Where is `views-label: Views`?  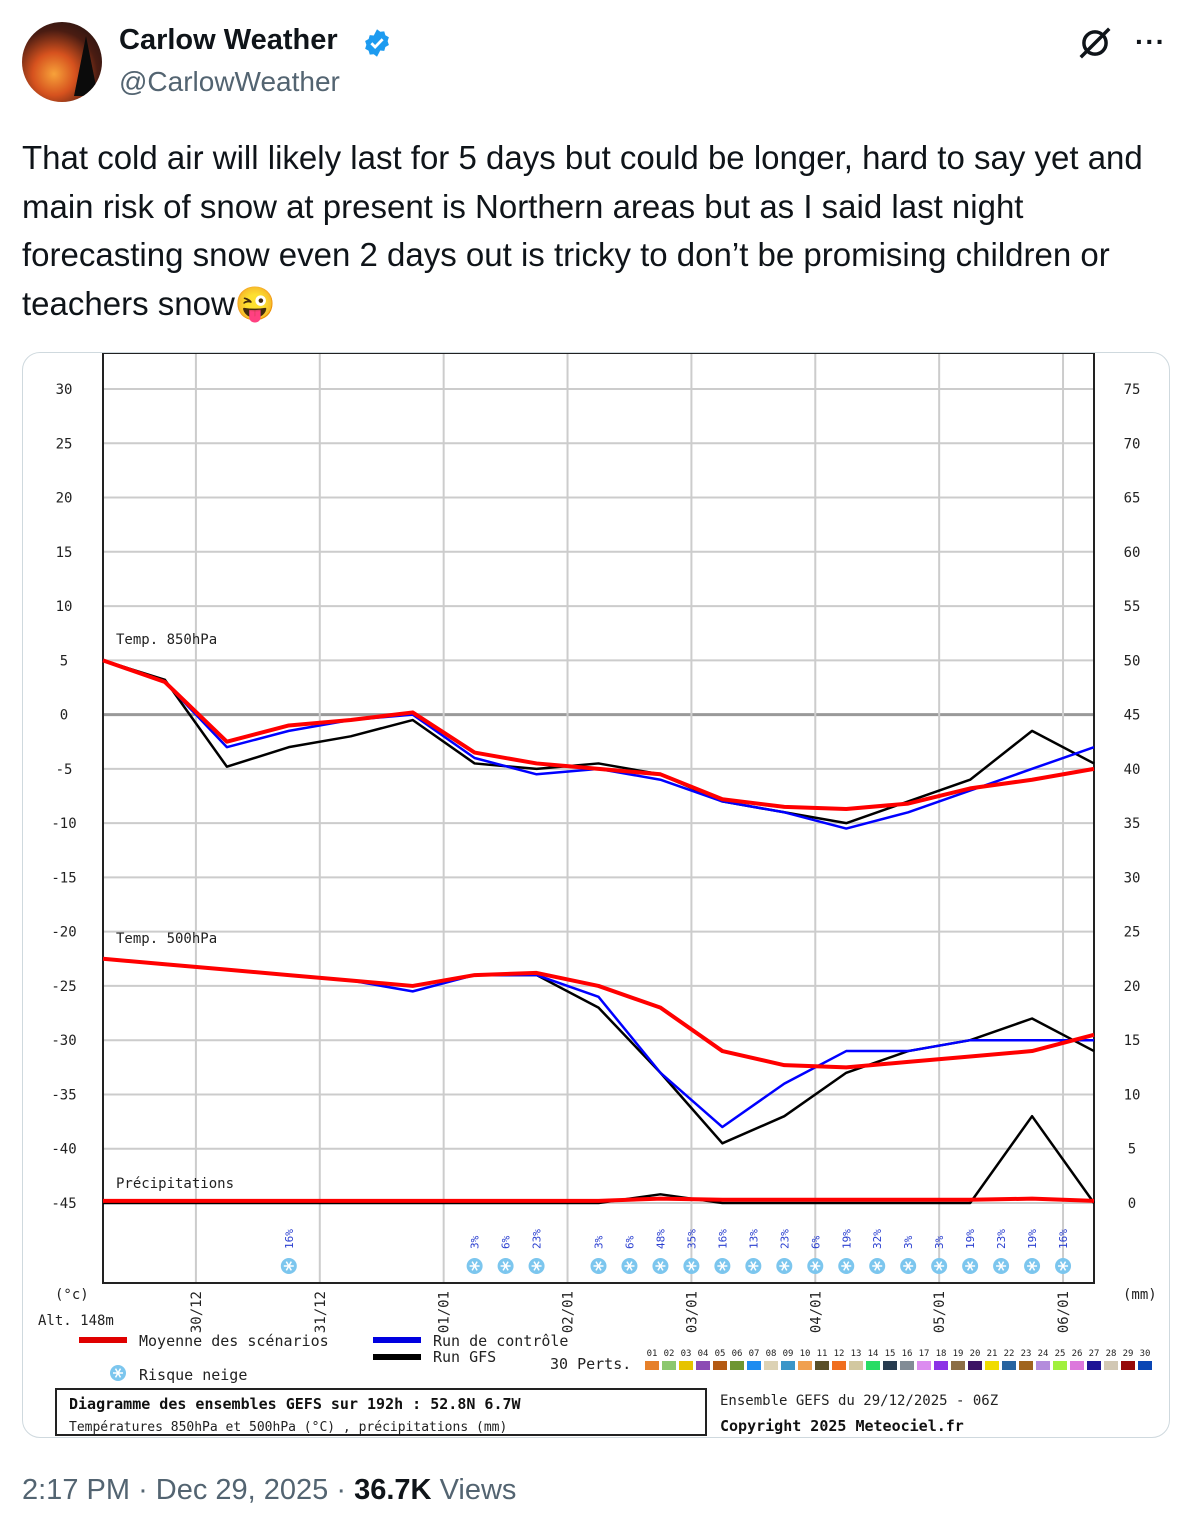
views-label: Views is located at coordinates (478, 1490).